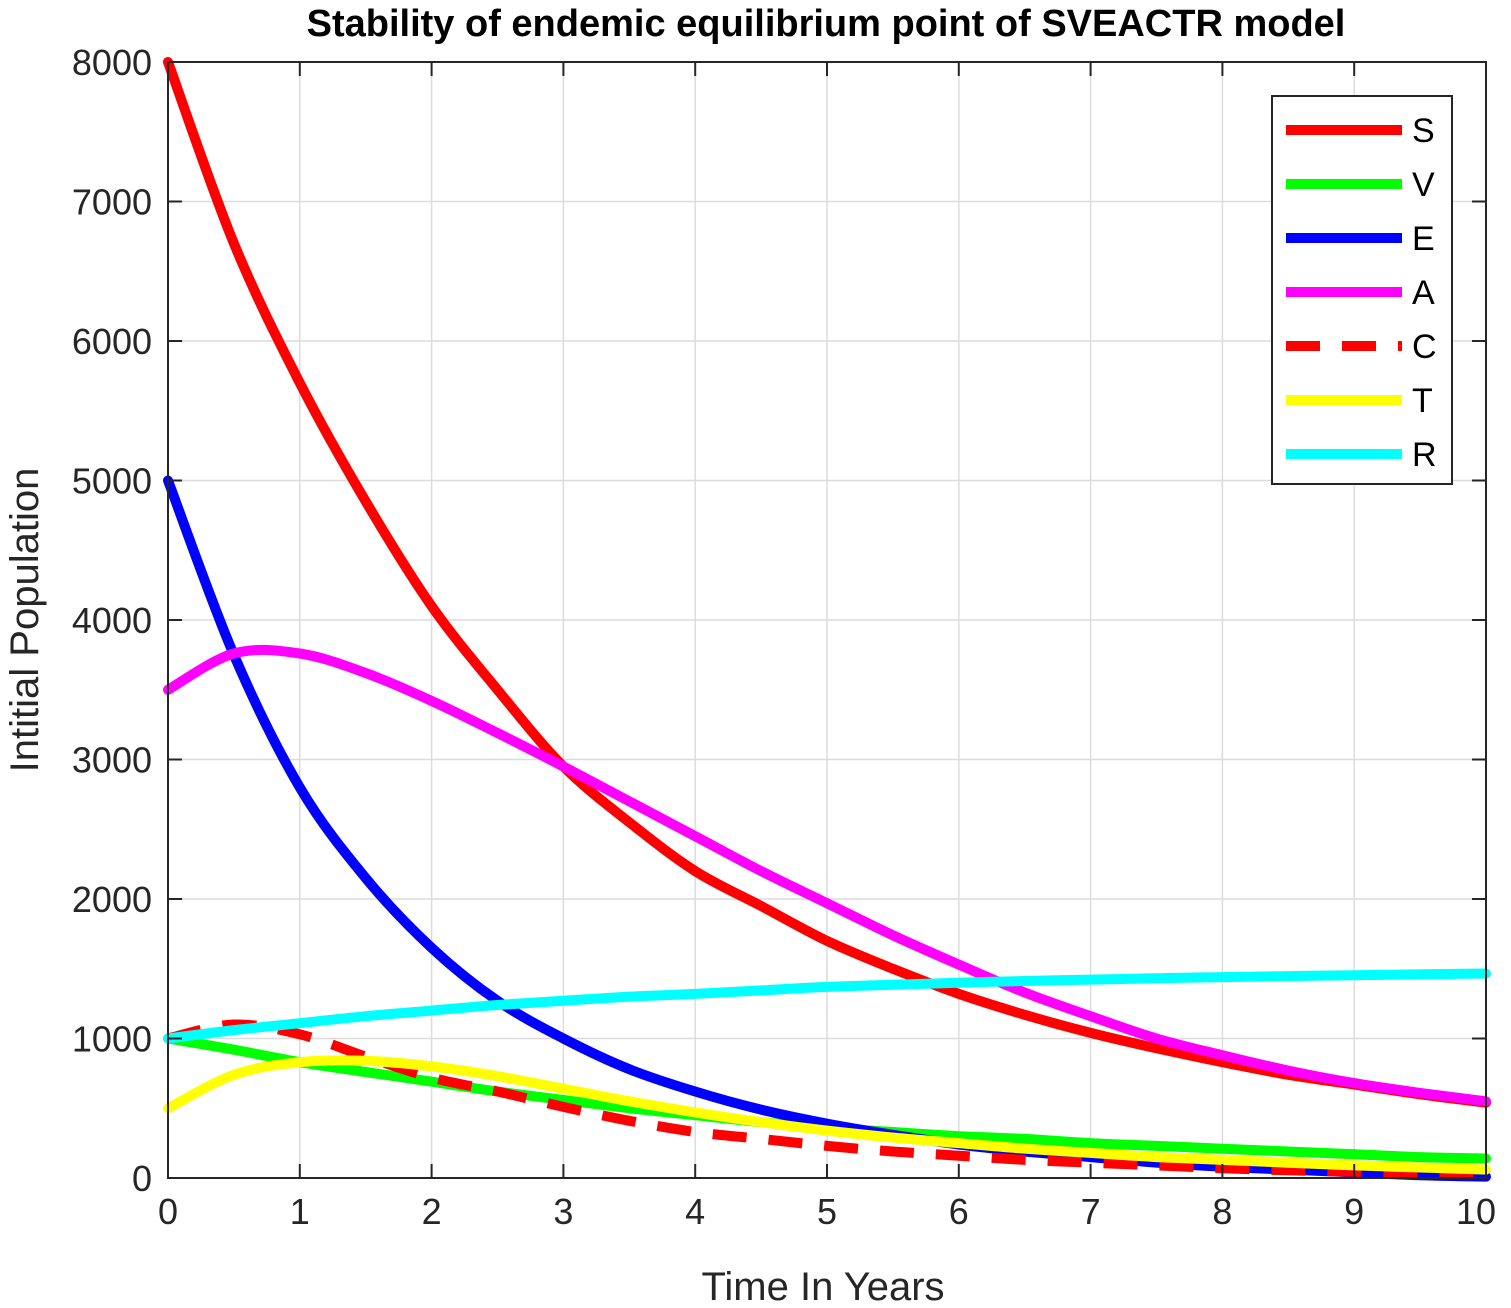  What do you see at coordinates (168, 1211) in the screenshot?
I see `x-tick-label: 0` at bounding box center [168, 1211].